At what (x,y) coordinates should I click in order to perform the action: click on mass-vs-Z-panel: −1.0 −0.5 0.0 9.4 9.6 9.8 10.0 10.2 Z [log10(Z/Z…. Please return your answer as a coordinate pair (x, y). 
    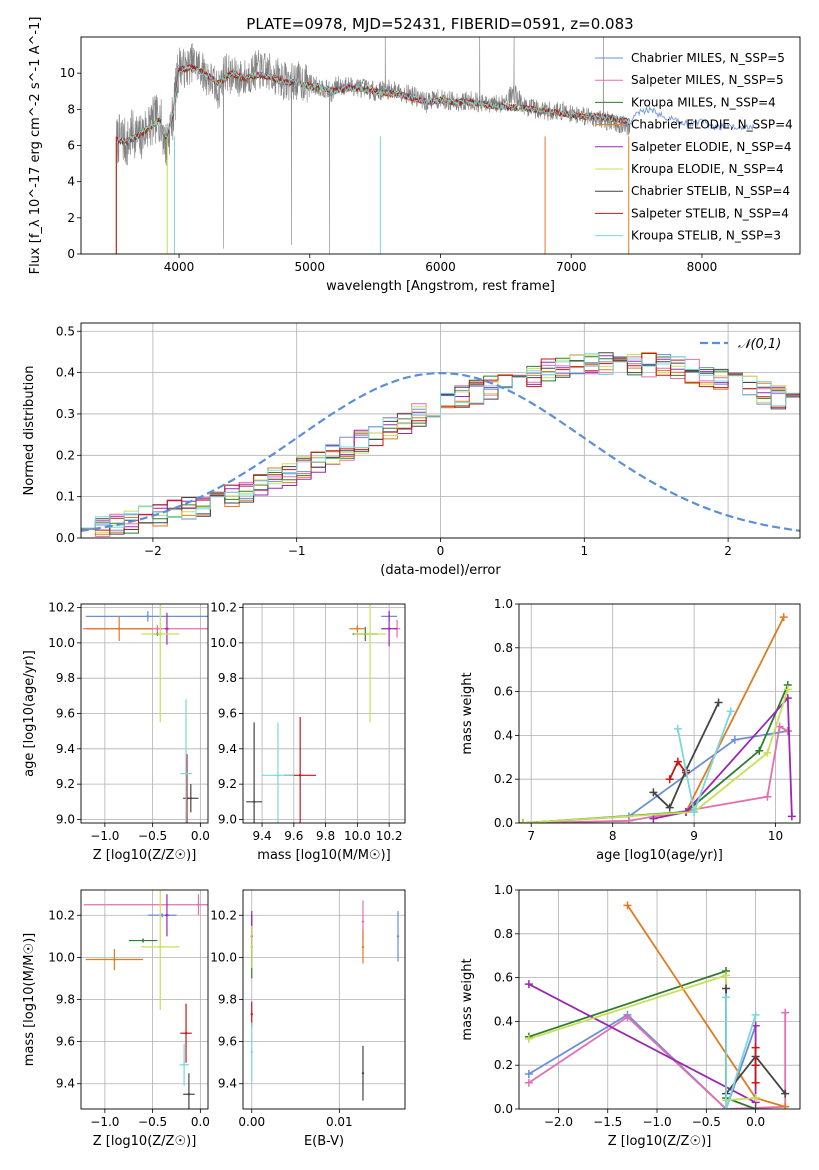
    Looking at the image, I should click on (116, 1019).